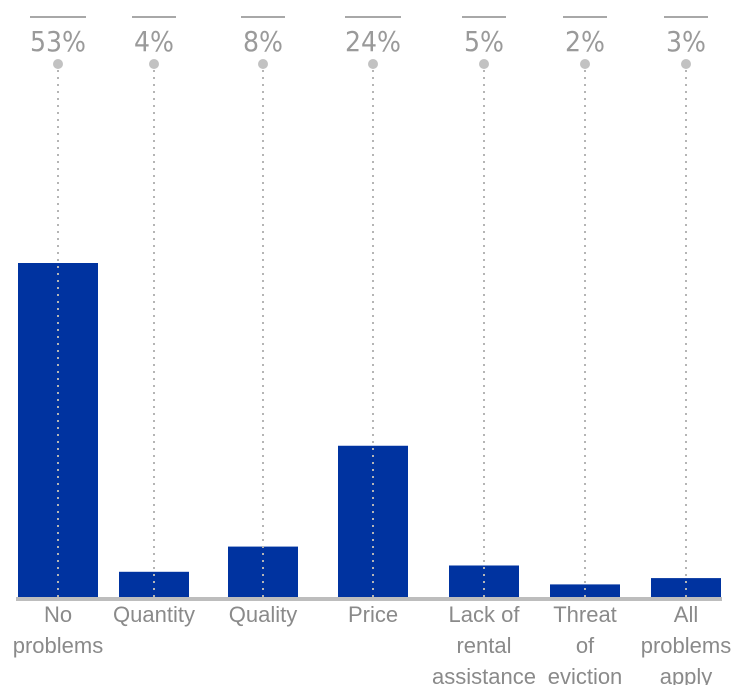  What do you see at coordinates (585, 643) in the screenshot?
I see `category-label-5: Threat of eviction` at bounding box center [585, 643].